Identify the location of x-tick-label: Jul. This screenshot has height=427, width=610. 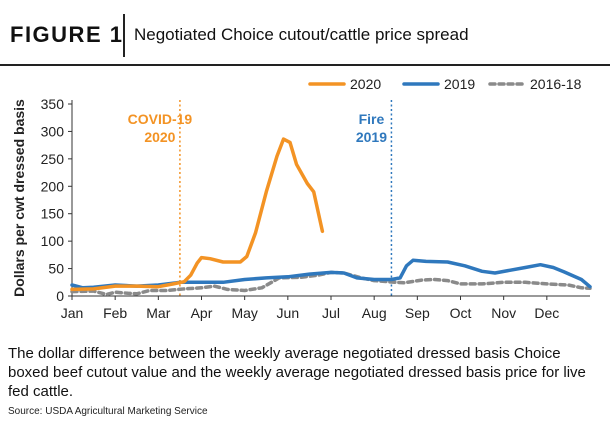
(331, 313).